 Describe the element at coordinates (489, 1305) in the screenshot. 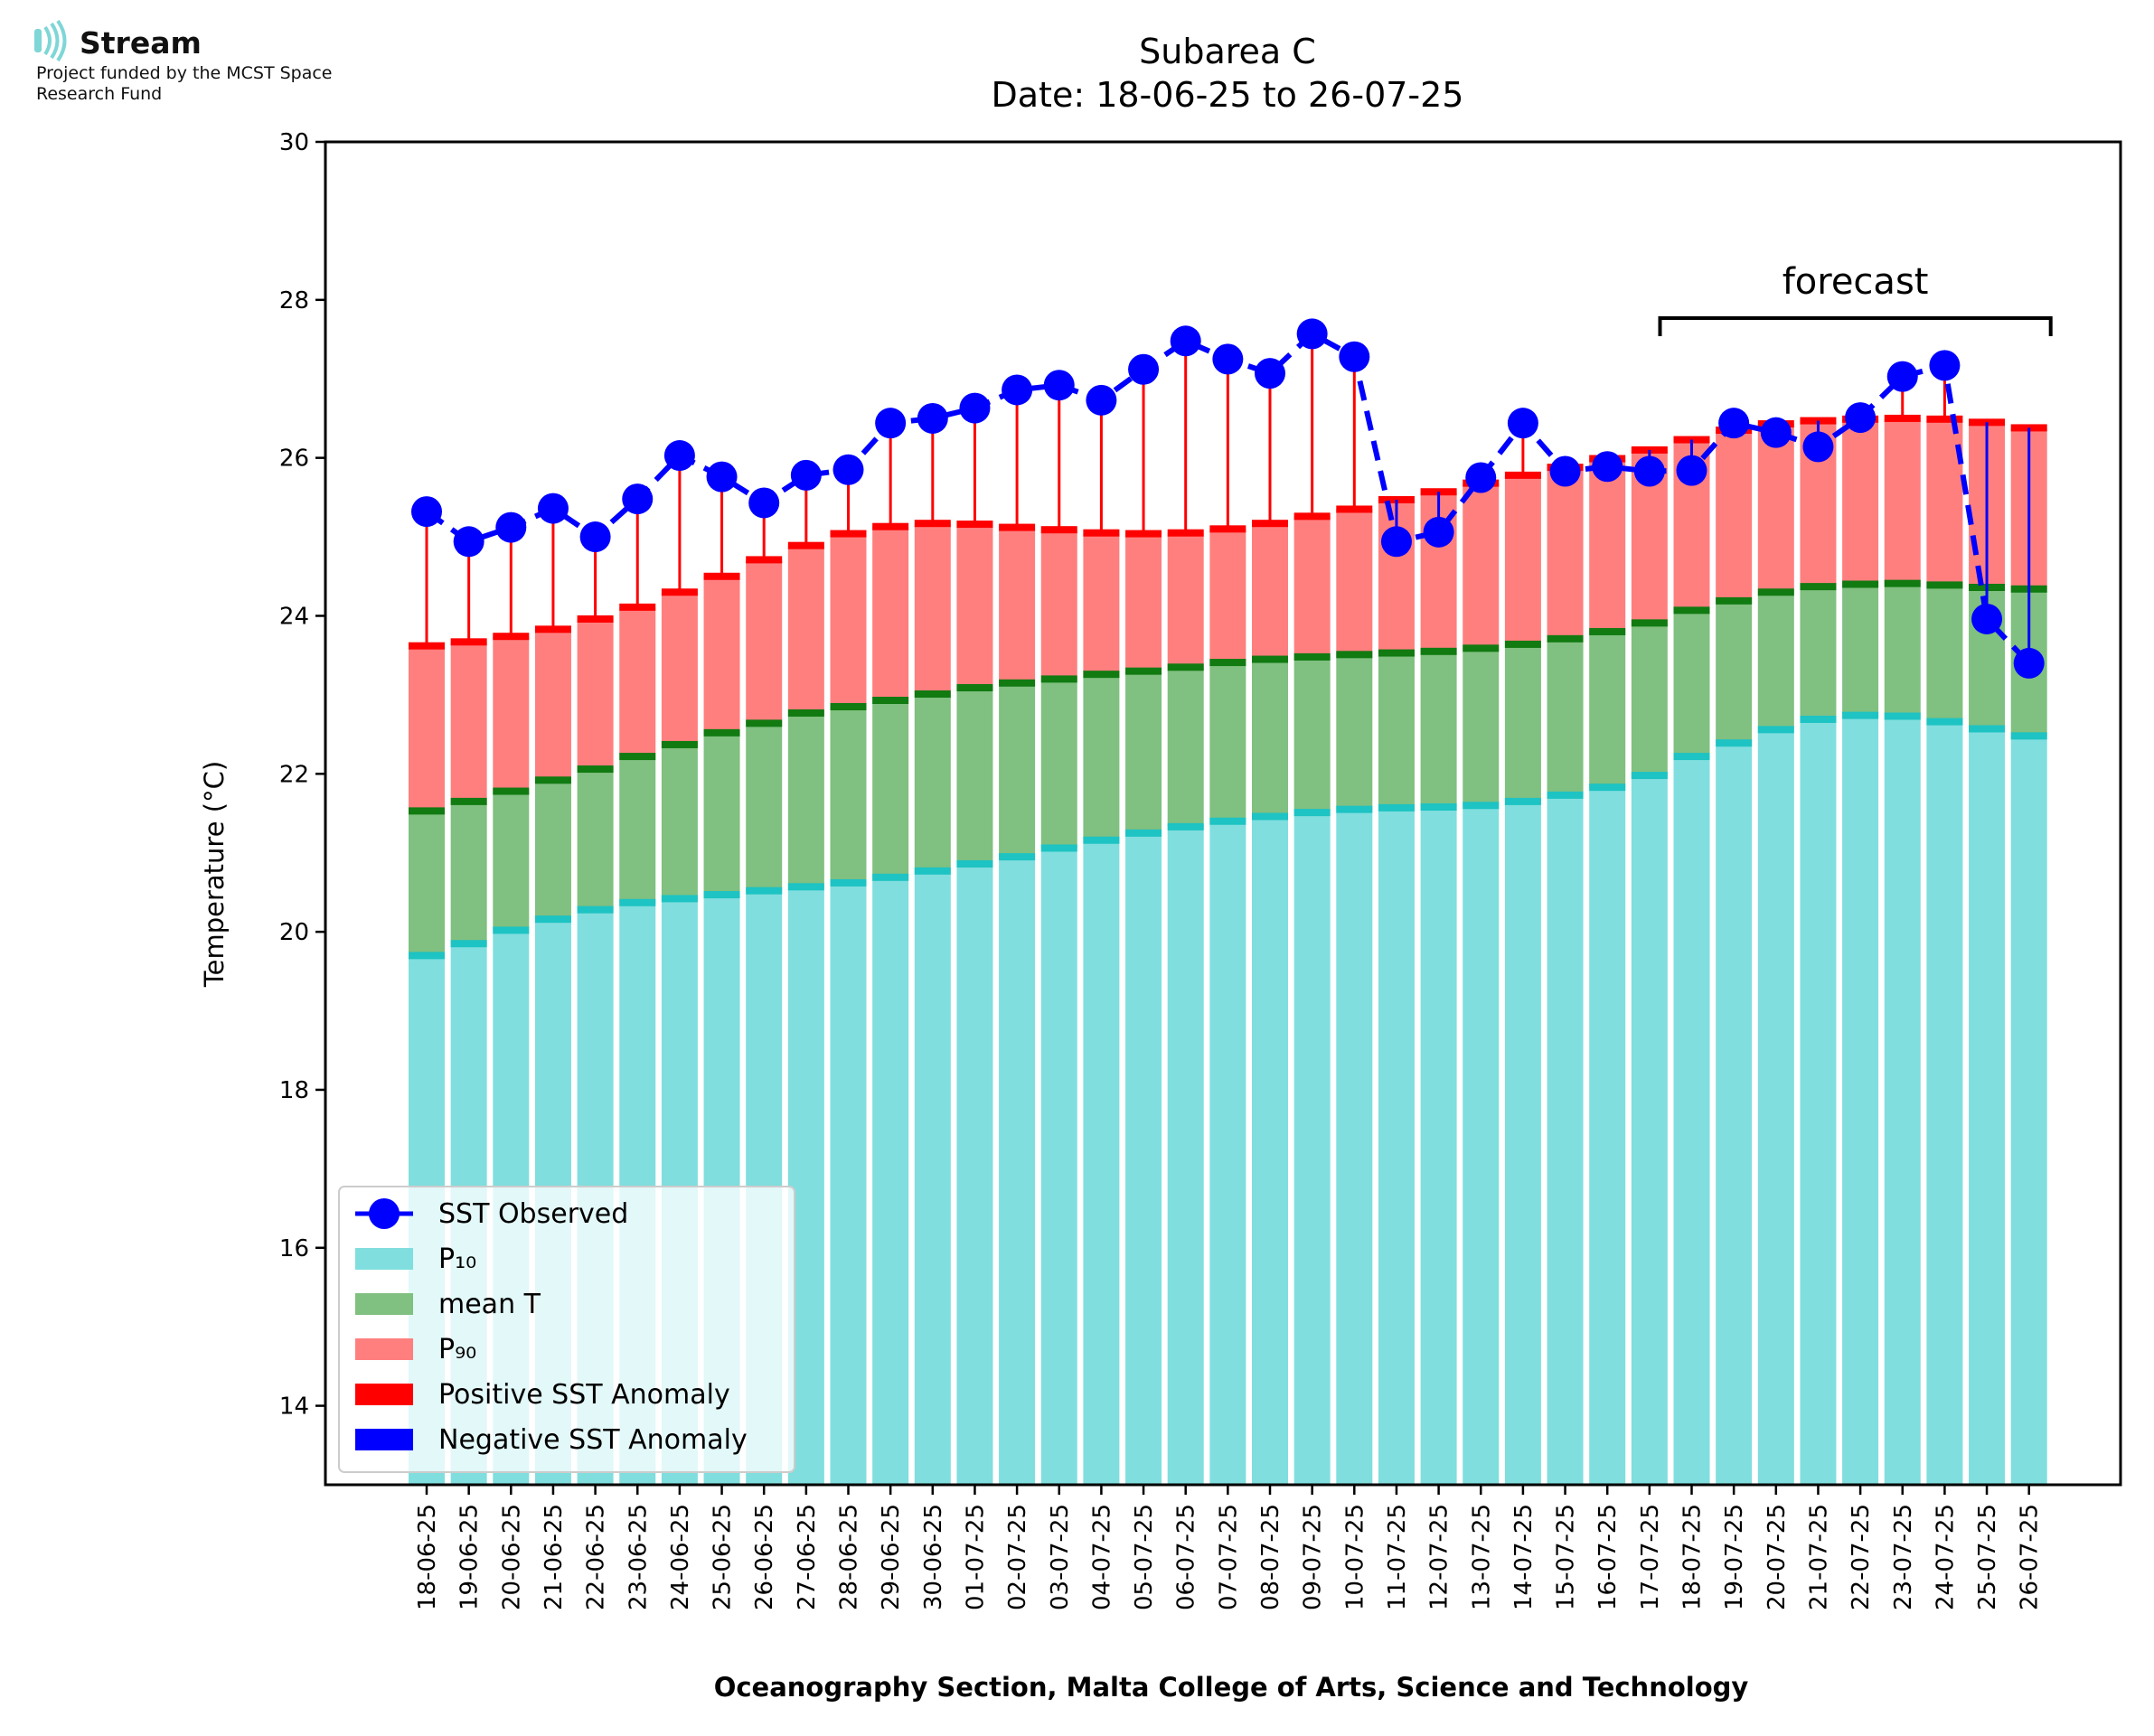

I see `legend-entry: mean T` at that location.